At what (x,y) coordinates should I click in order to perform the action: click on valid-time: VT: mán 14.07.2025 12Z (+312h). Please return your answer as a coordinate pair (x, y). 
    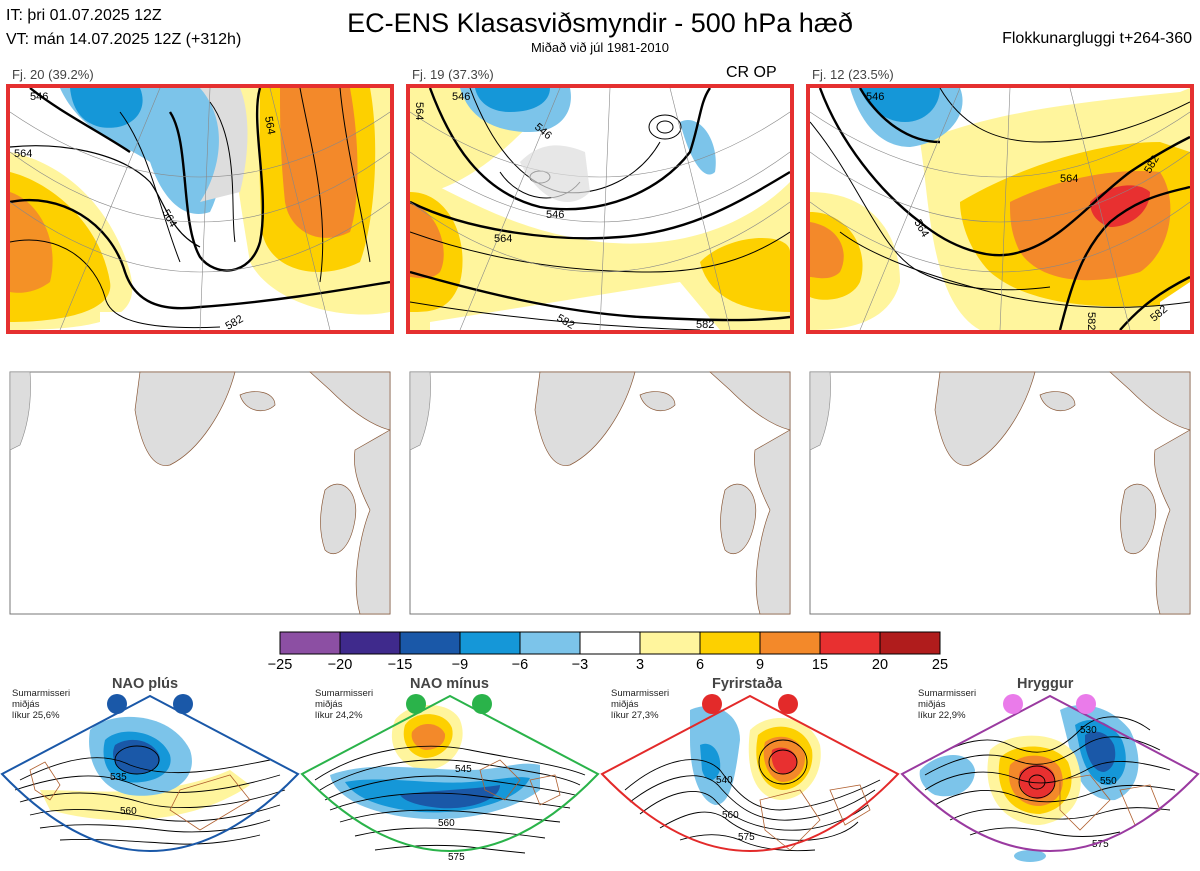
    Looking at the image, I should click on (124, 39).